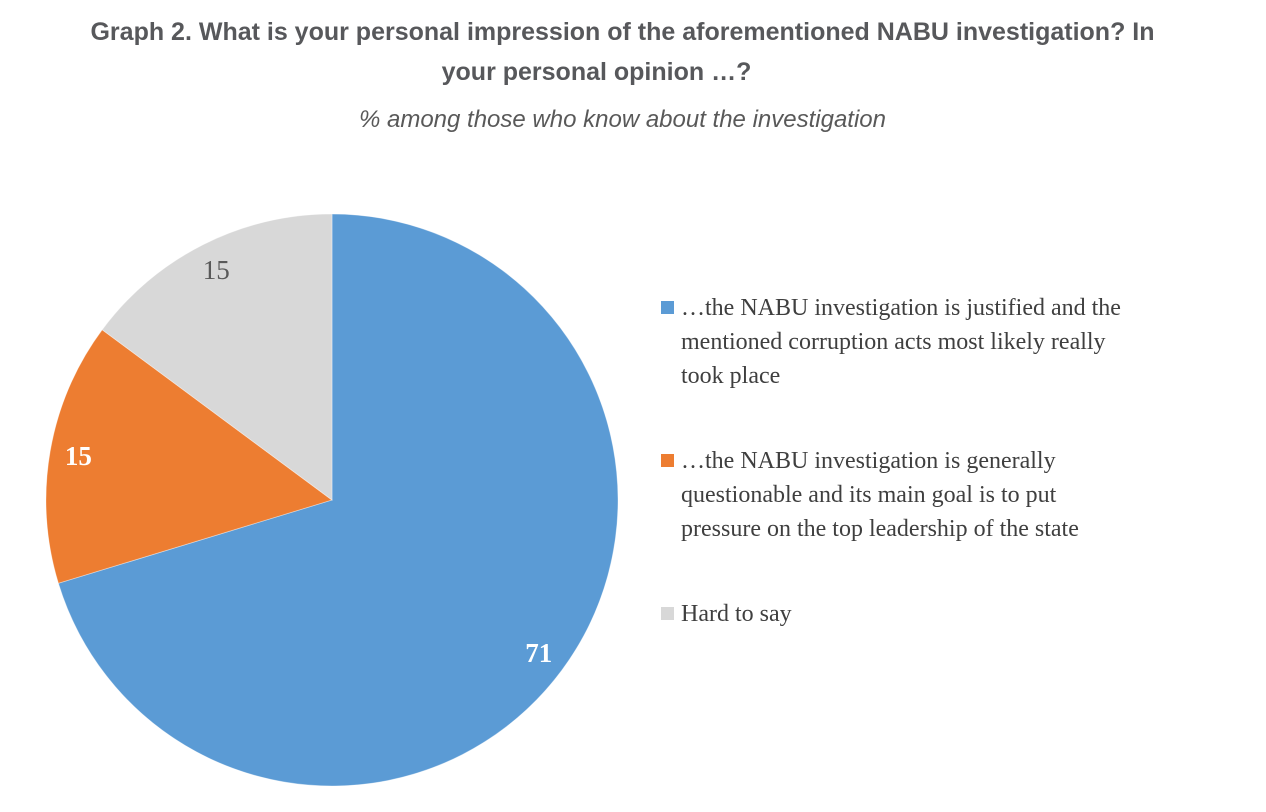 The height and width of the screenshot is (812, 1266). What do you see at coordinates (596, 72) in the screenshot?
I see `chart-title-line-2: your personal opinion …?` at bounding box center [596, 72].